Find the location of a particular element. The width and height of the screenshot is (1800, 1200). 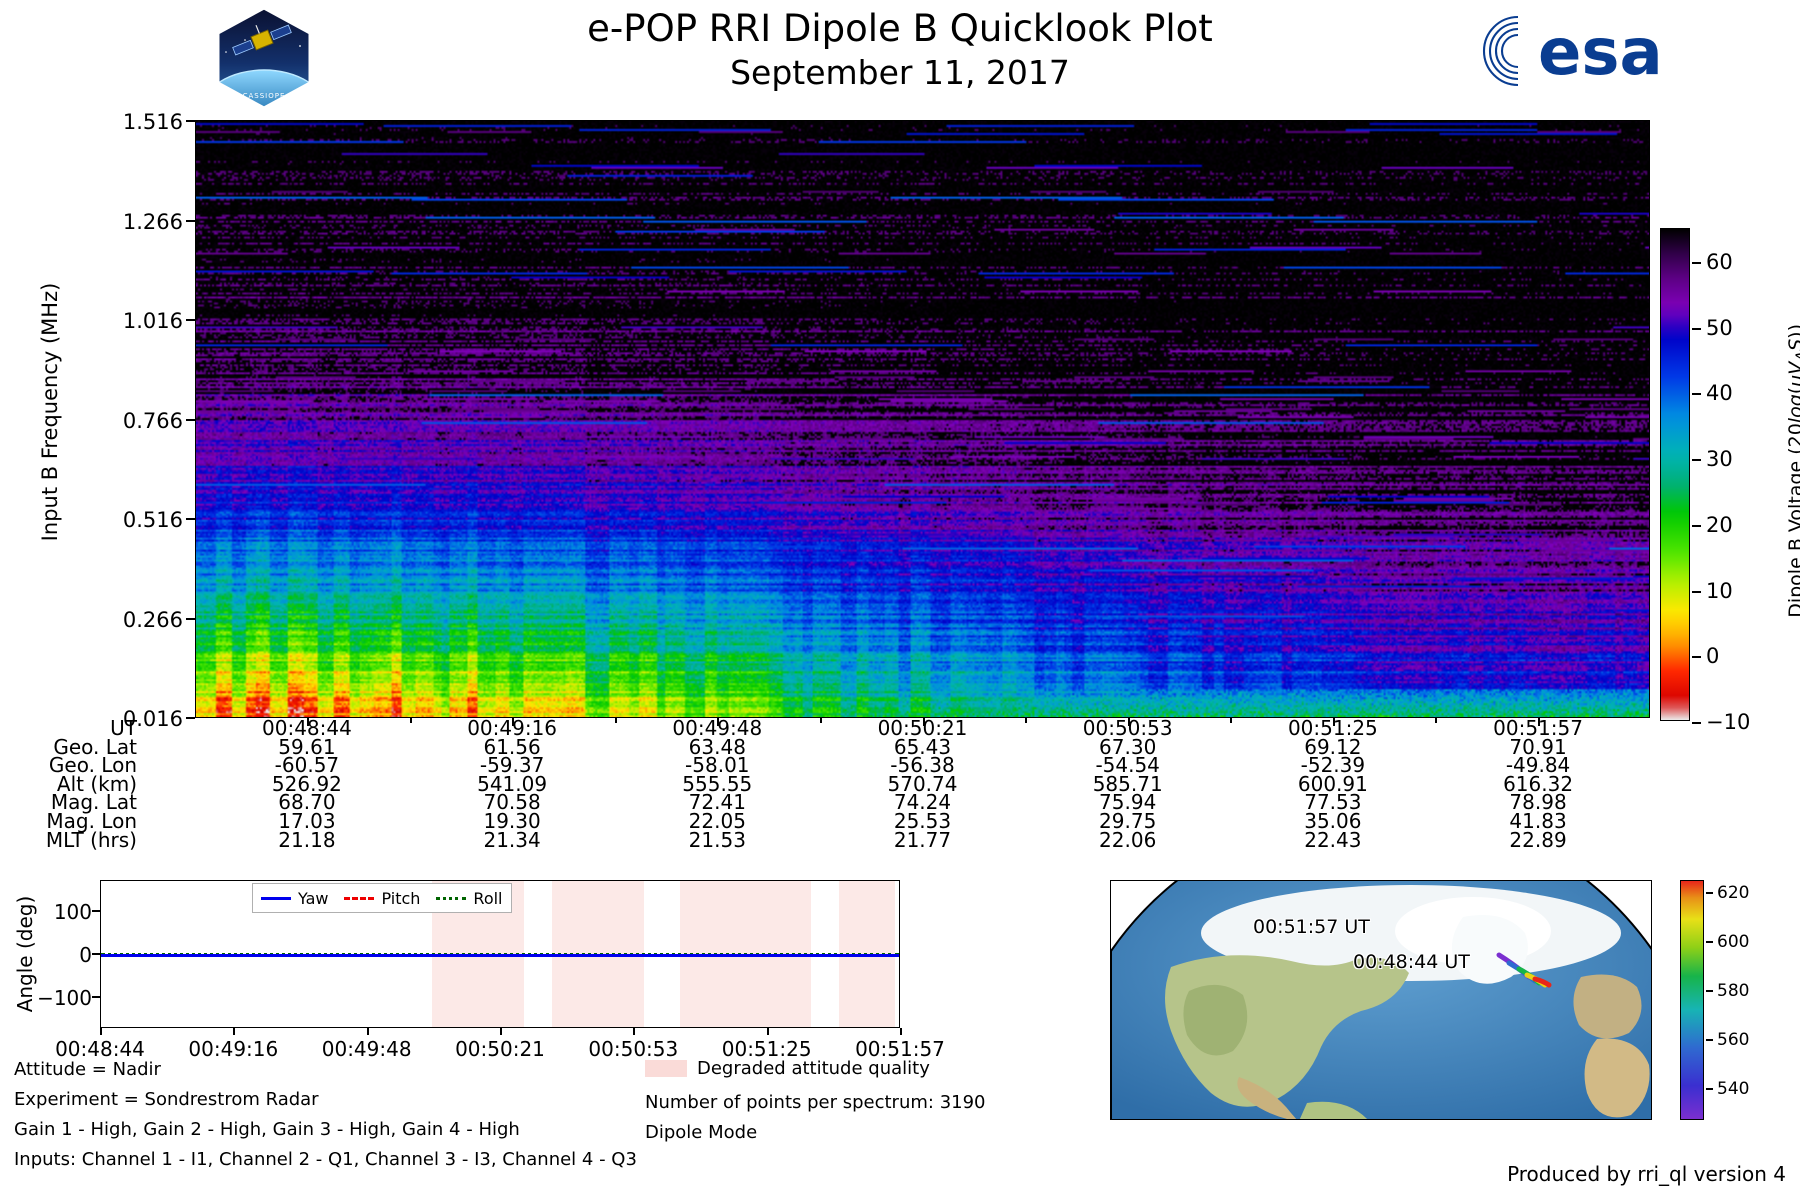

ephemeris-cell: -54.54 is located at coordinates (1127, 765).